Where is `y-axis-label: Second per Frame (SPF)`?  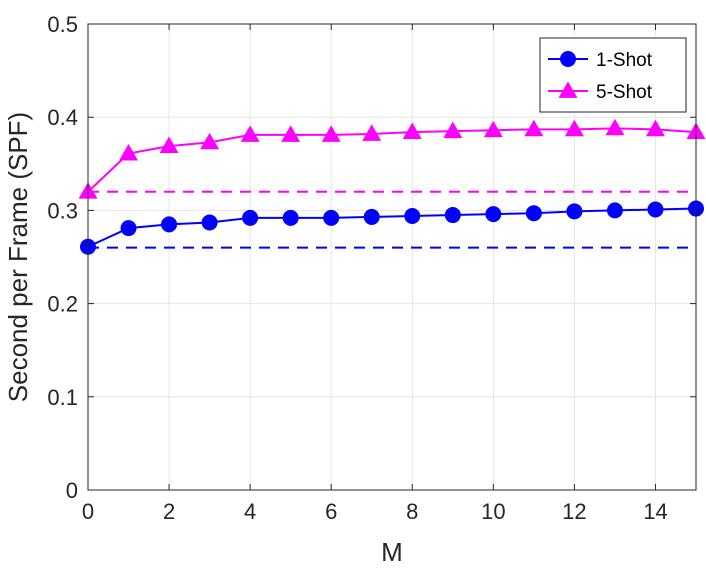 y-axis-label: Second per Frame (SPF) is located at coordinates (18, 257).